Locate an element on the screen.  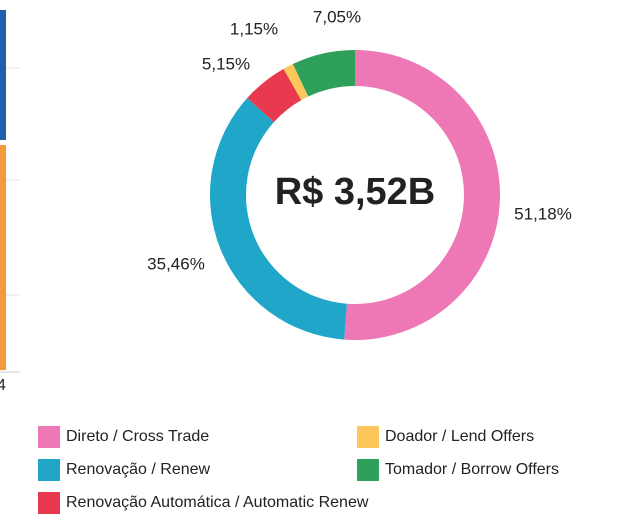
center-label: R$ 3,52B is located at coordinates (355, 192).